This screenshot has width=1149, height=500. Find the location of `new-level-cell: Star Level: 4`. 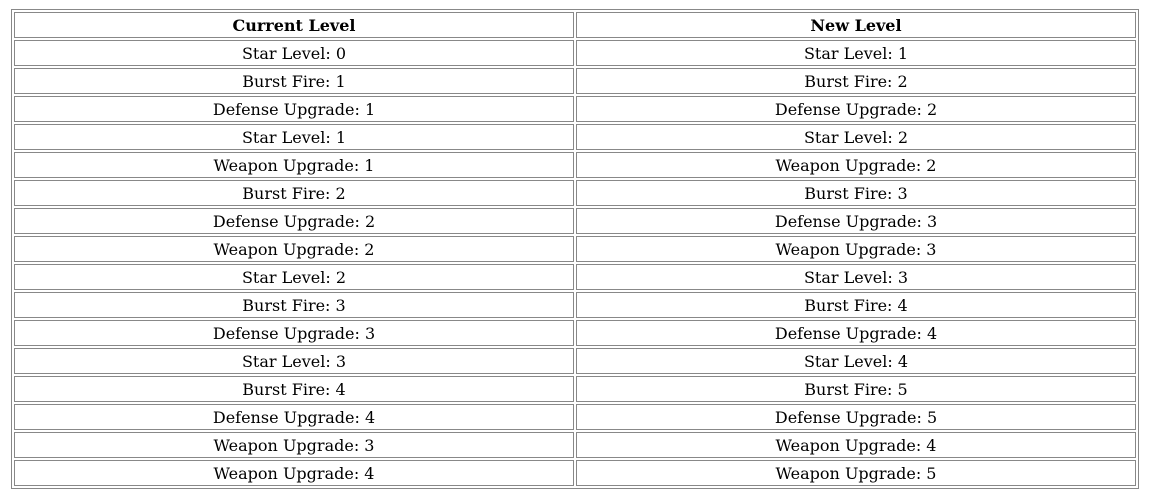

new-level-cell: Star Level: 4 is located at coordinates (856, 361).